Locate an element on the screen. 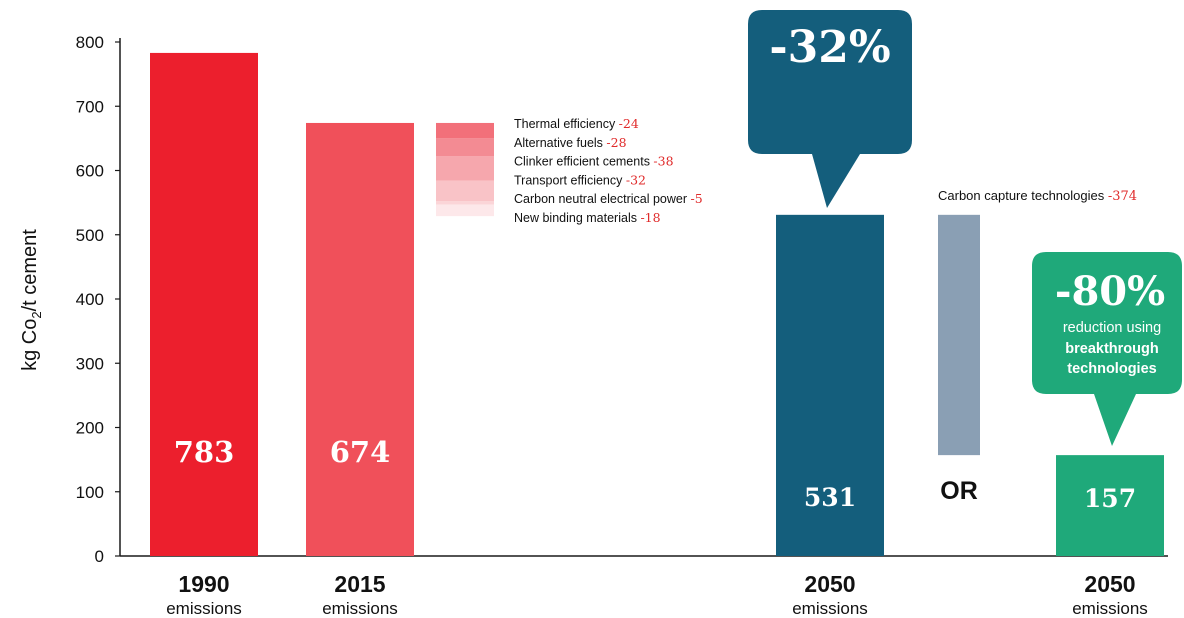 The height and width of the screenshot is (618, 1184). y-tick-label: 300 is located at coordinates (90, 363).